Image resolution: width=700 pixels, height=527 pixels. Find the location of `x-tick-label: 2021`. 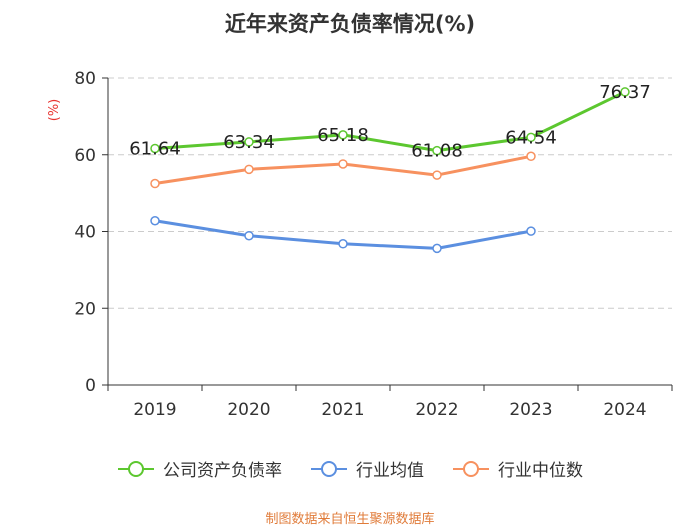

x-tick-label: 2021 is located at coordinates (342, 410).